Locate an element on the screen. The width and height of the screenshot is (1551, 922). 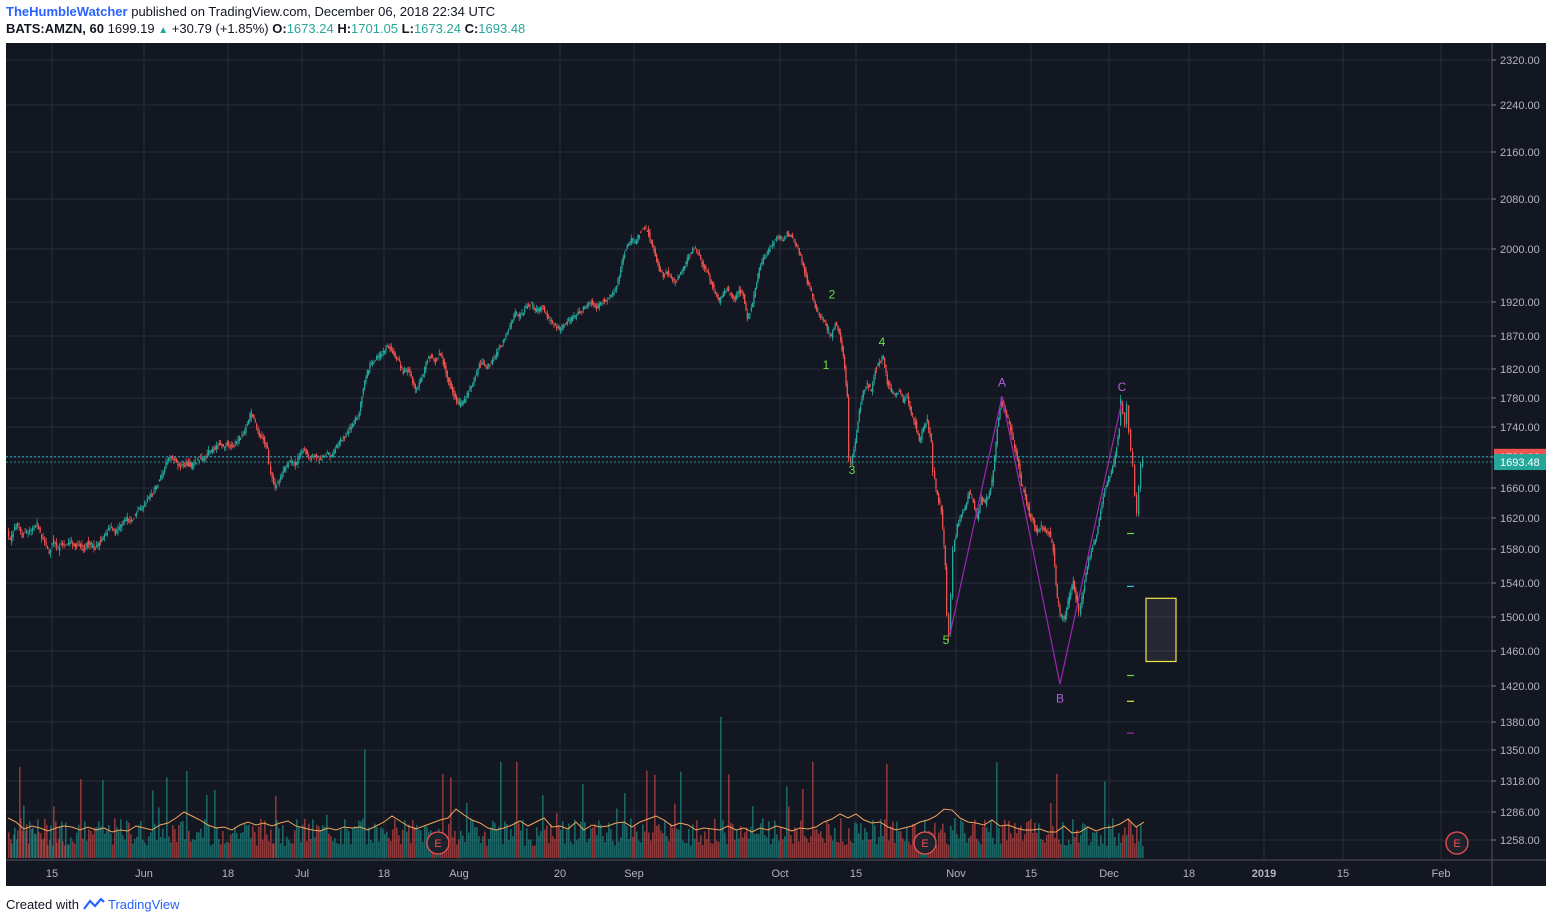
wave-label-4: 4 is located at coordinates (882, 342).